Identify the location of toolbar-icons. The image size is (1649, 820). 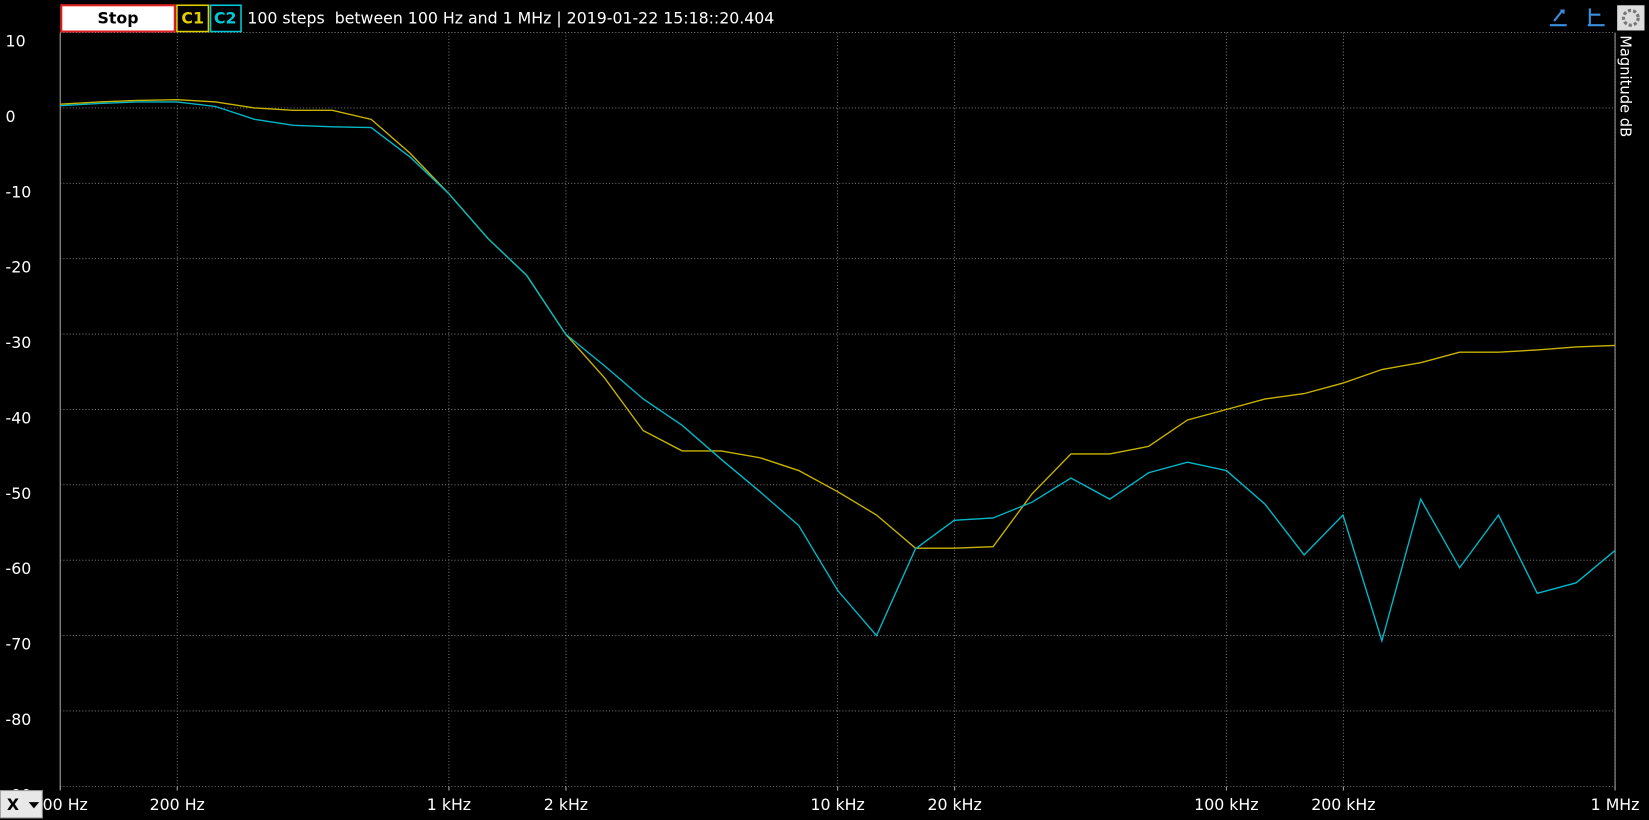
(1597, 18).